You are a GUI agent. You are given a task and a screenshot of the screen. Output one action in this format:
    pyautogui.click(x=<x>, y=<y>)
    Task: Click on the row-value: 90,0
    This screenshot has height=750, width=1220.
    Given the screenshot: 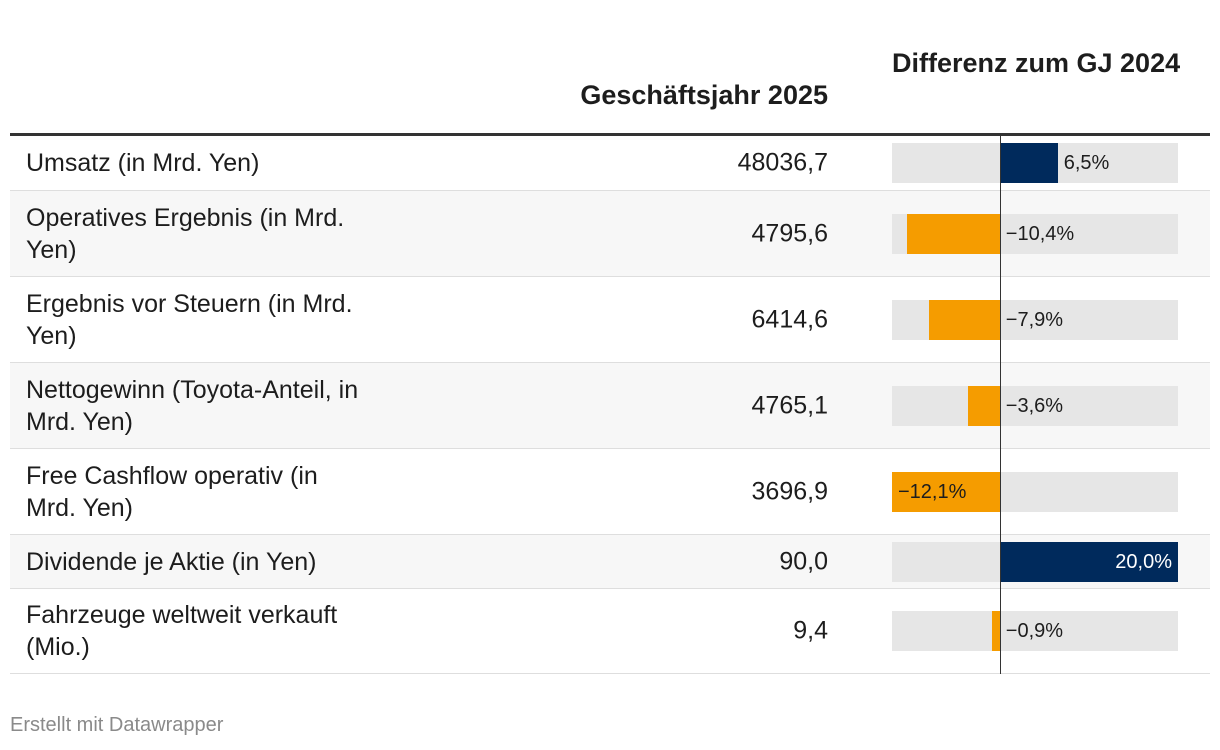 What is the action you would take?
    pyautogui.click(x=803, y=561)
    